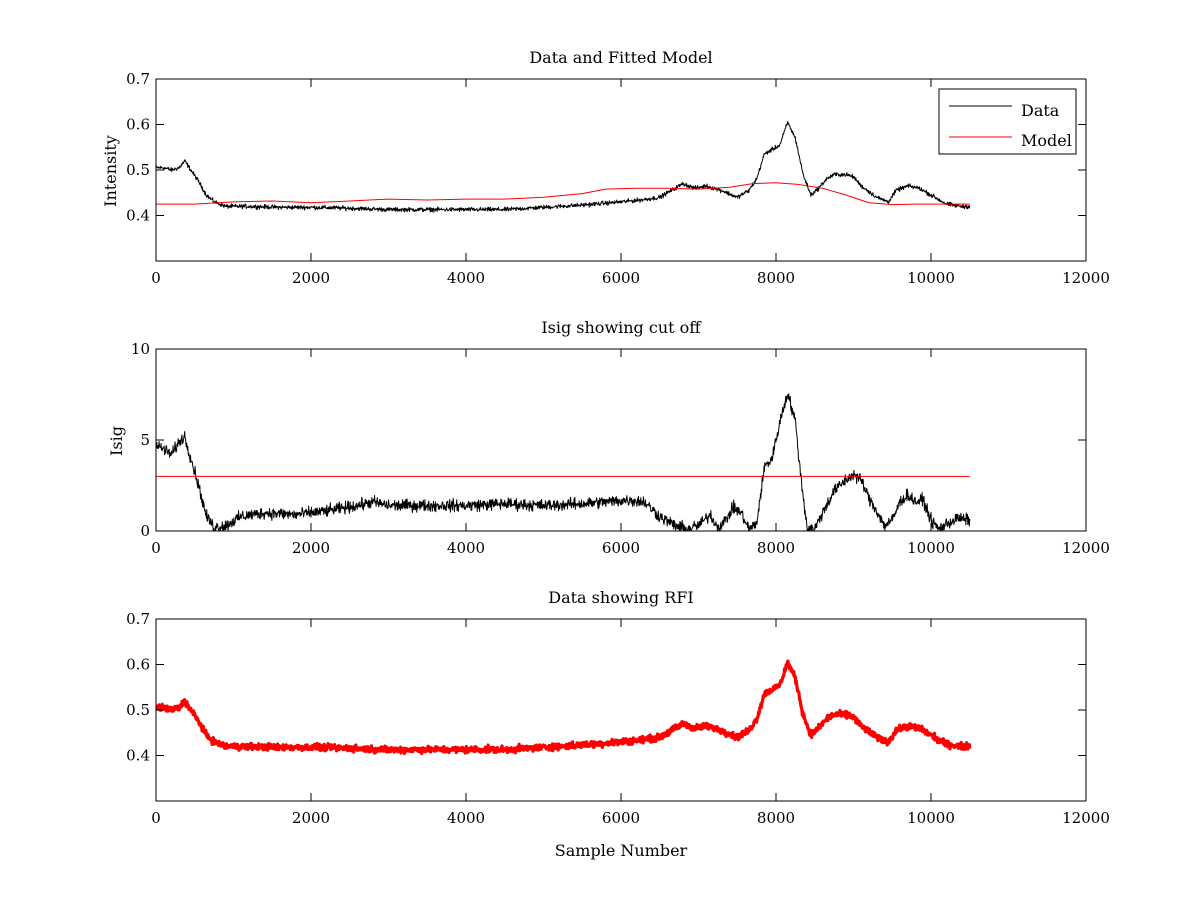  I want to click on panel-2-title: Isig showing cut off, so click(621, 327).